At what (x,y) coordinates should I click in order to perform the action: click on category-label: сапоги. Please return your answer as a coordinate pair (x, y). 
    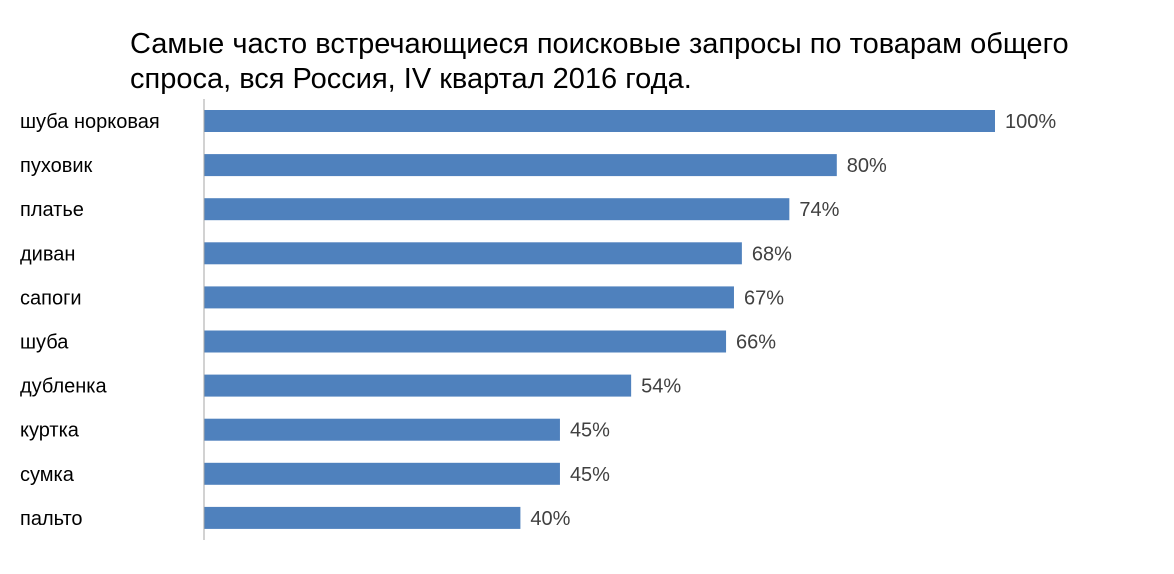
    Looking at the image, I should click on (51, 298).